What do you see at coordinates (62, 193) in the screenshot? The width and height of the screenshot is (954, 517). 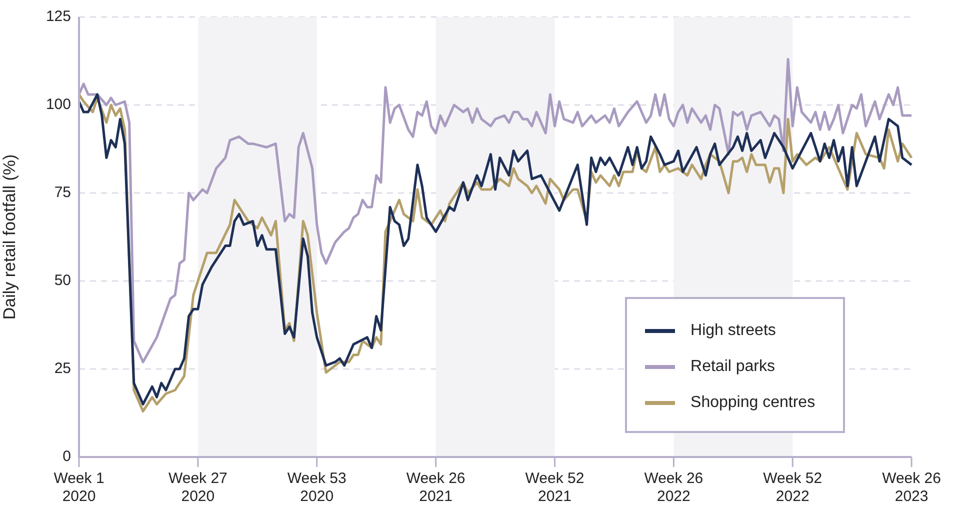 I see `y-tick-label: 75` at bounding box center [62, 193].